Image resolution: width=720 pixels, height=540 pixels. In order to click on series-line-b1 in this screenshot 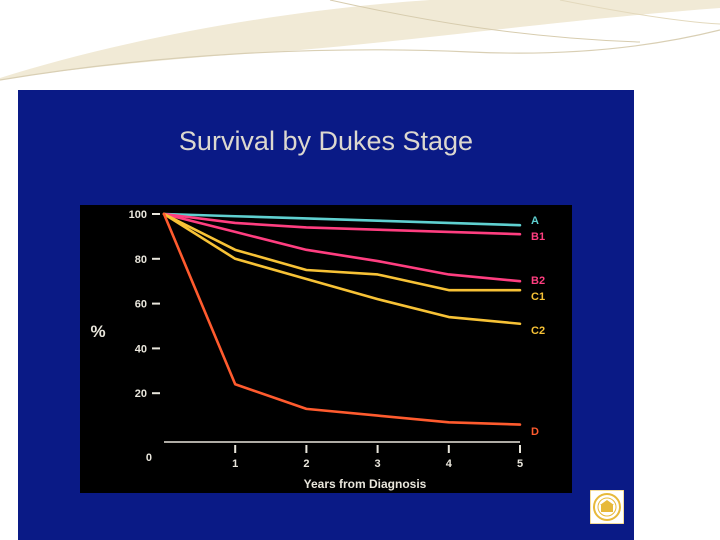, I will do `click(342, 224)`.